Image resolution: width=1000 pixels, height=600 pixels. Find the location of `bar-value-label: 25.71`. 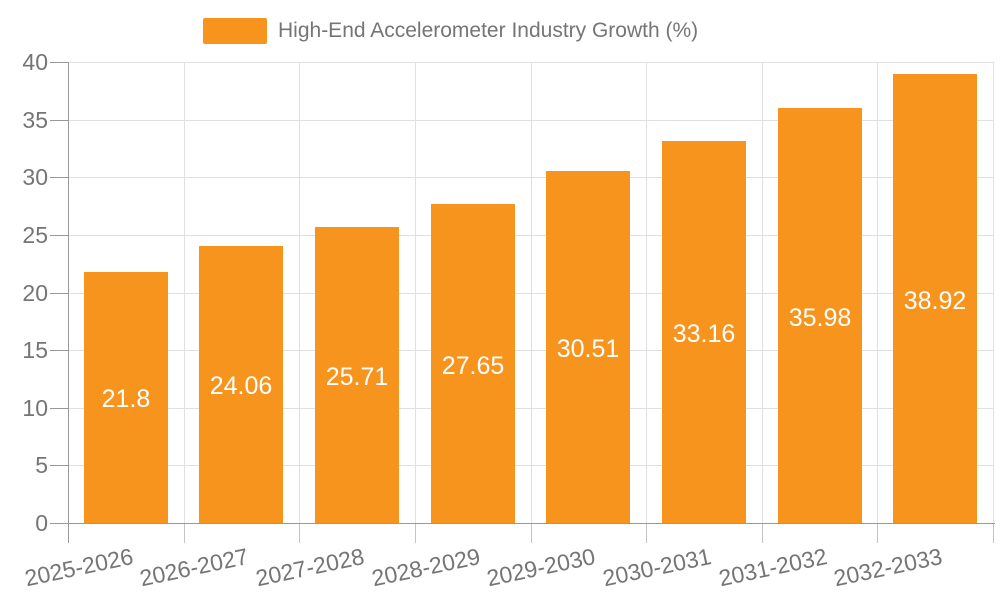

bar-value-label: 25.71 is located at coordinates (357, 377).